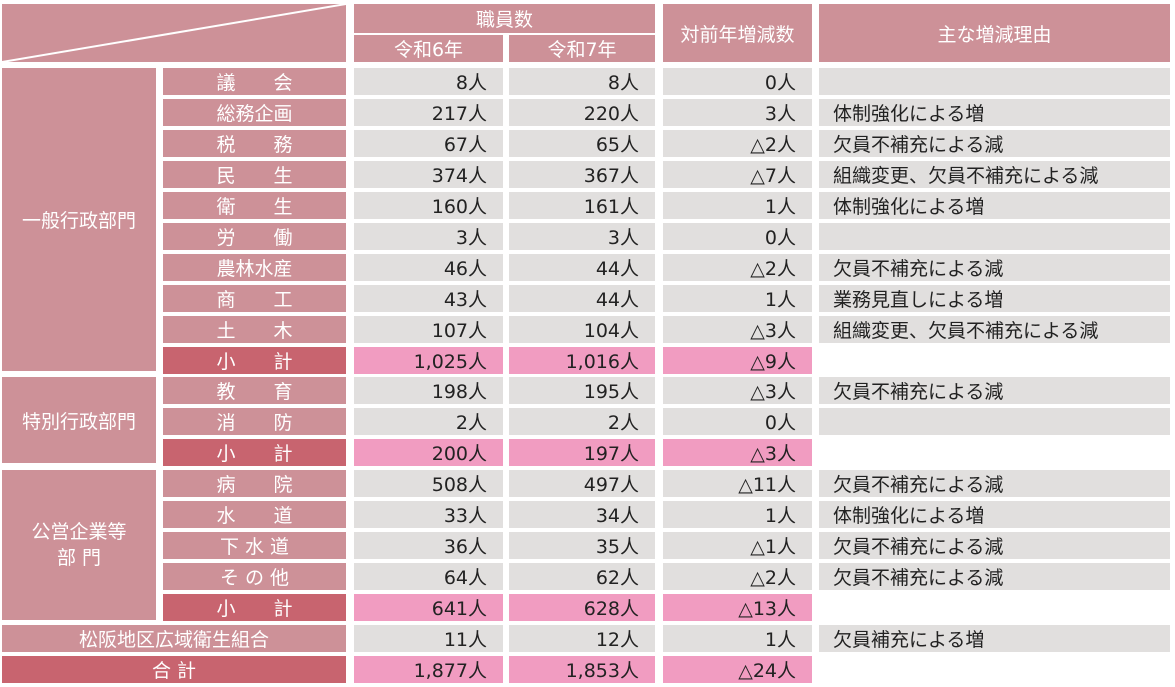 This screenshot has height=687, width=1175. What do you see at coordinates (582, 329) in the screenshot?
I see `r7-value: 104人` at bounding box center [582, 329].